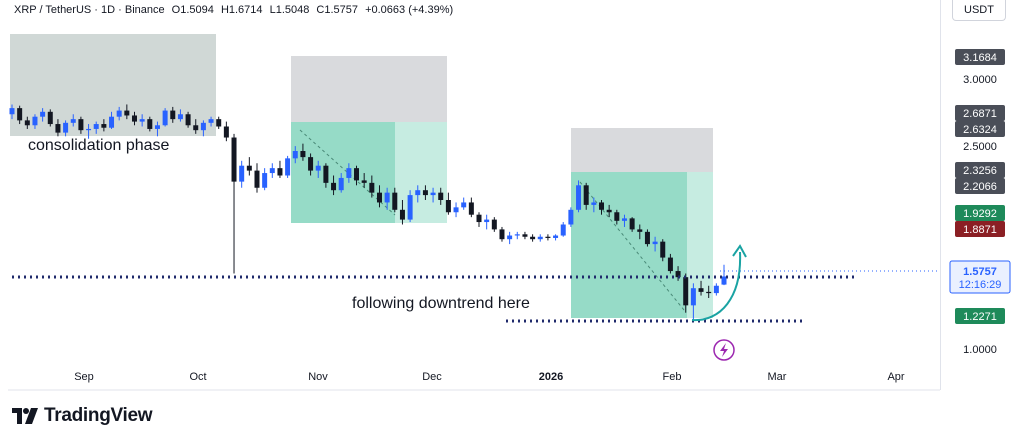 This screenshot has width=1024, height=446. I want to click on last-price-badge: 1.5757 12:16:29, so click(980, 277).